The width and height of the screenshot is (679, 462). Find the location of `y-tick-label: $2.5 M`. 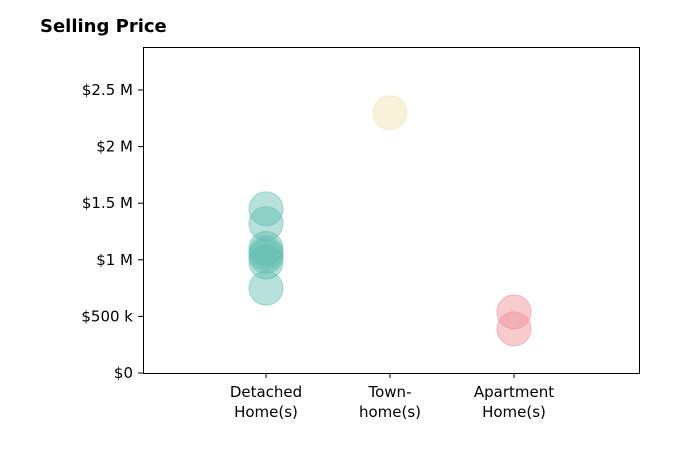

y-tick-label: $2.5 M is located at coordinates (107, 90).